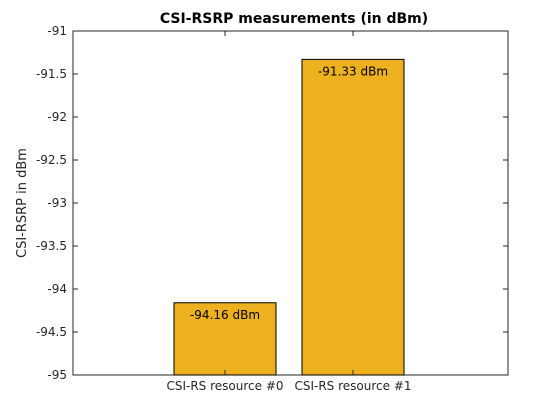 This screenshot has height=420, width=560. Describe the element at coordinates (51, 246) in the screenshot. I see `y-tick-label: -93.5` at that location.